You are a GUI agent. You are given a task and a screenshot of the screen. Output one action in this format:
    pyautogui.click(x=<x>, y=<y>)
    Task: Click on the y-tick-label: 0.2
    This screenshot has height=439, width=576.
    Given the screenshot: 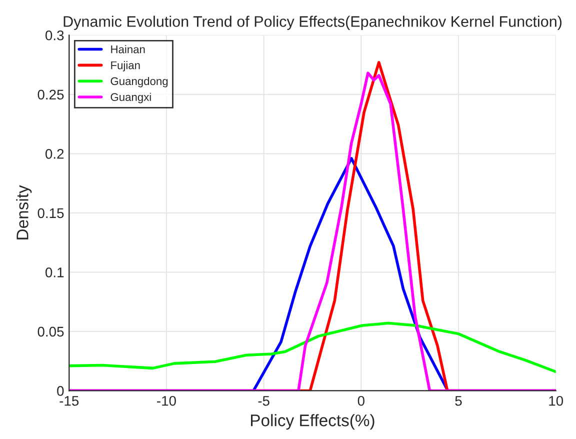 What is the action you would take?
    pyautogui.click(x=54, y=153)
    